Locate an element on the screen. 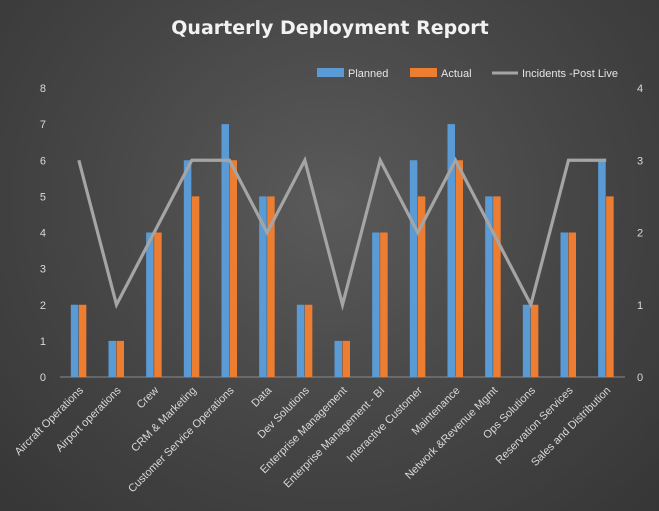 The image size is (659, 511). x-tick-label: Aircraft Operations is located at coordinates (50, 421).